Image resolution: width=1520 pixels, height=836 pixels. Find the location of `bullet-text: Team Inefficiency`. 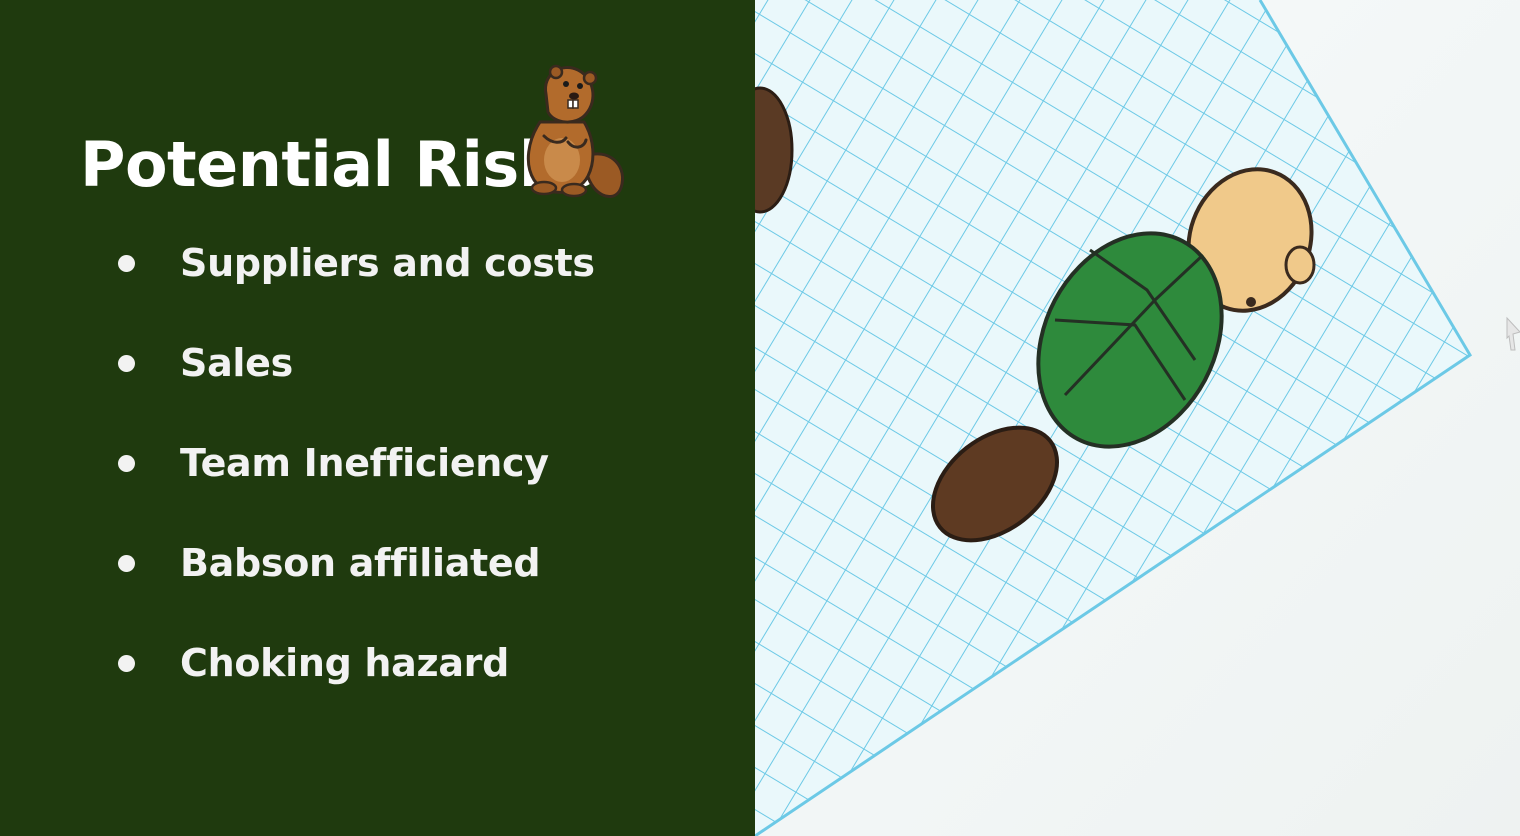

bullet-text: Team Inefficiency is located at coordinates (364, 463).